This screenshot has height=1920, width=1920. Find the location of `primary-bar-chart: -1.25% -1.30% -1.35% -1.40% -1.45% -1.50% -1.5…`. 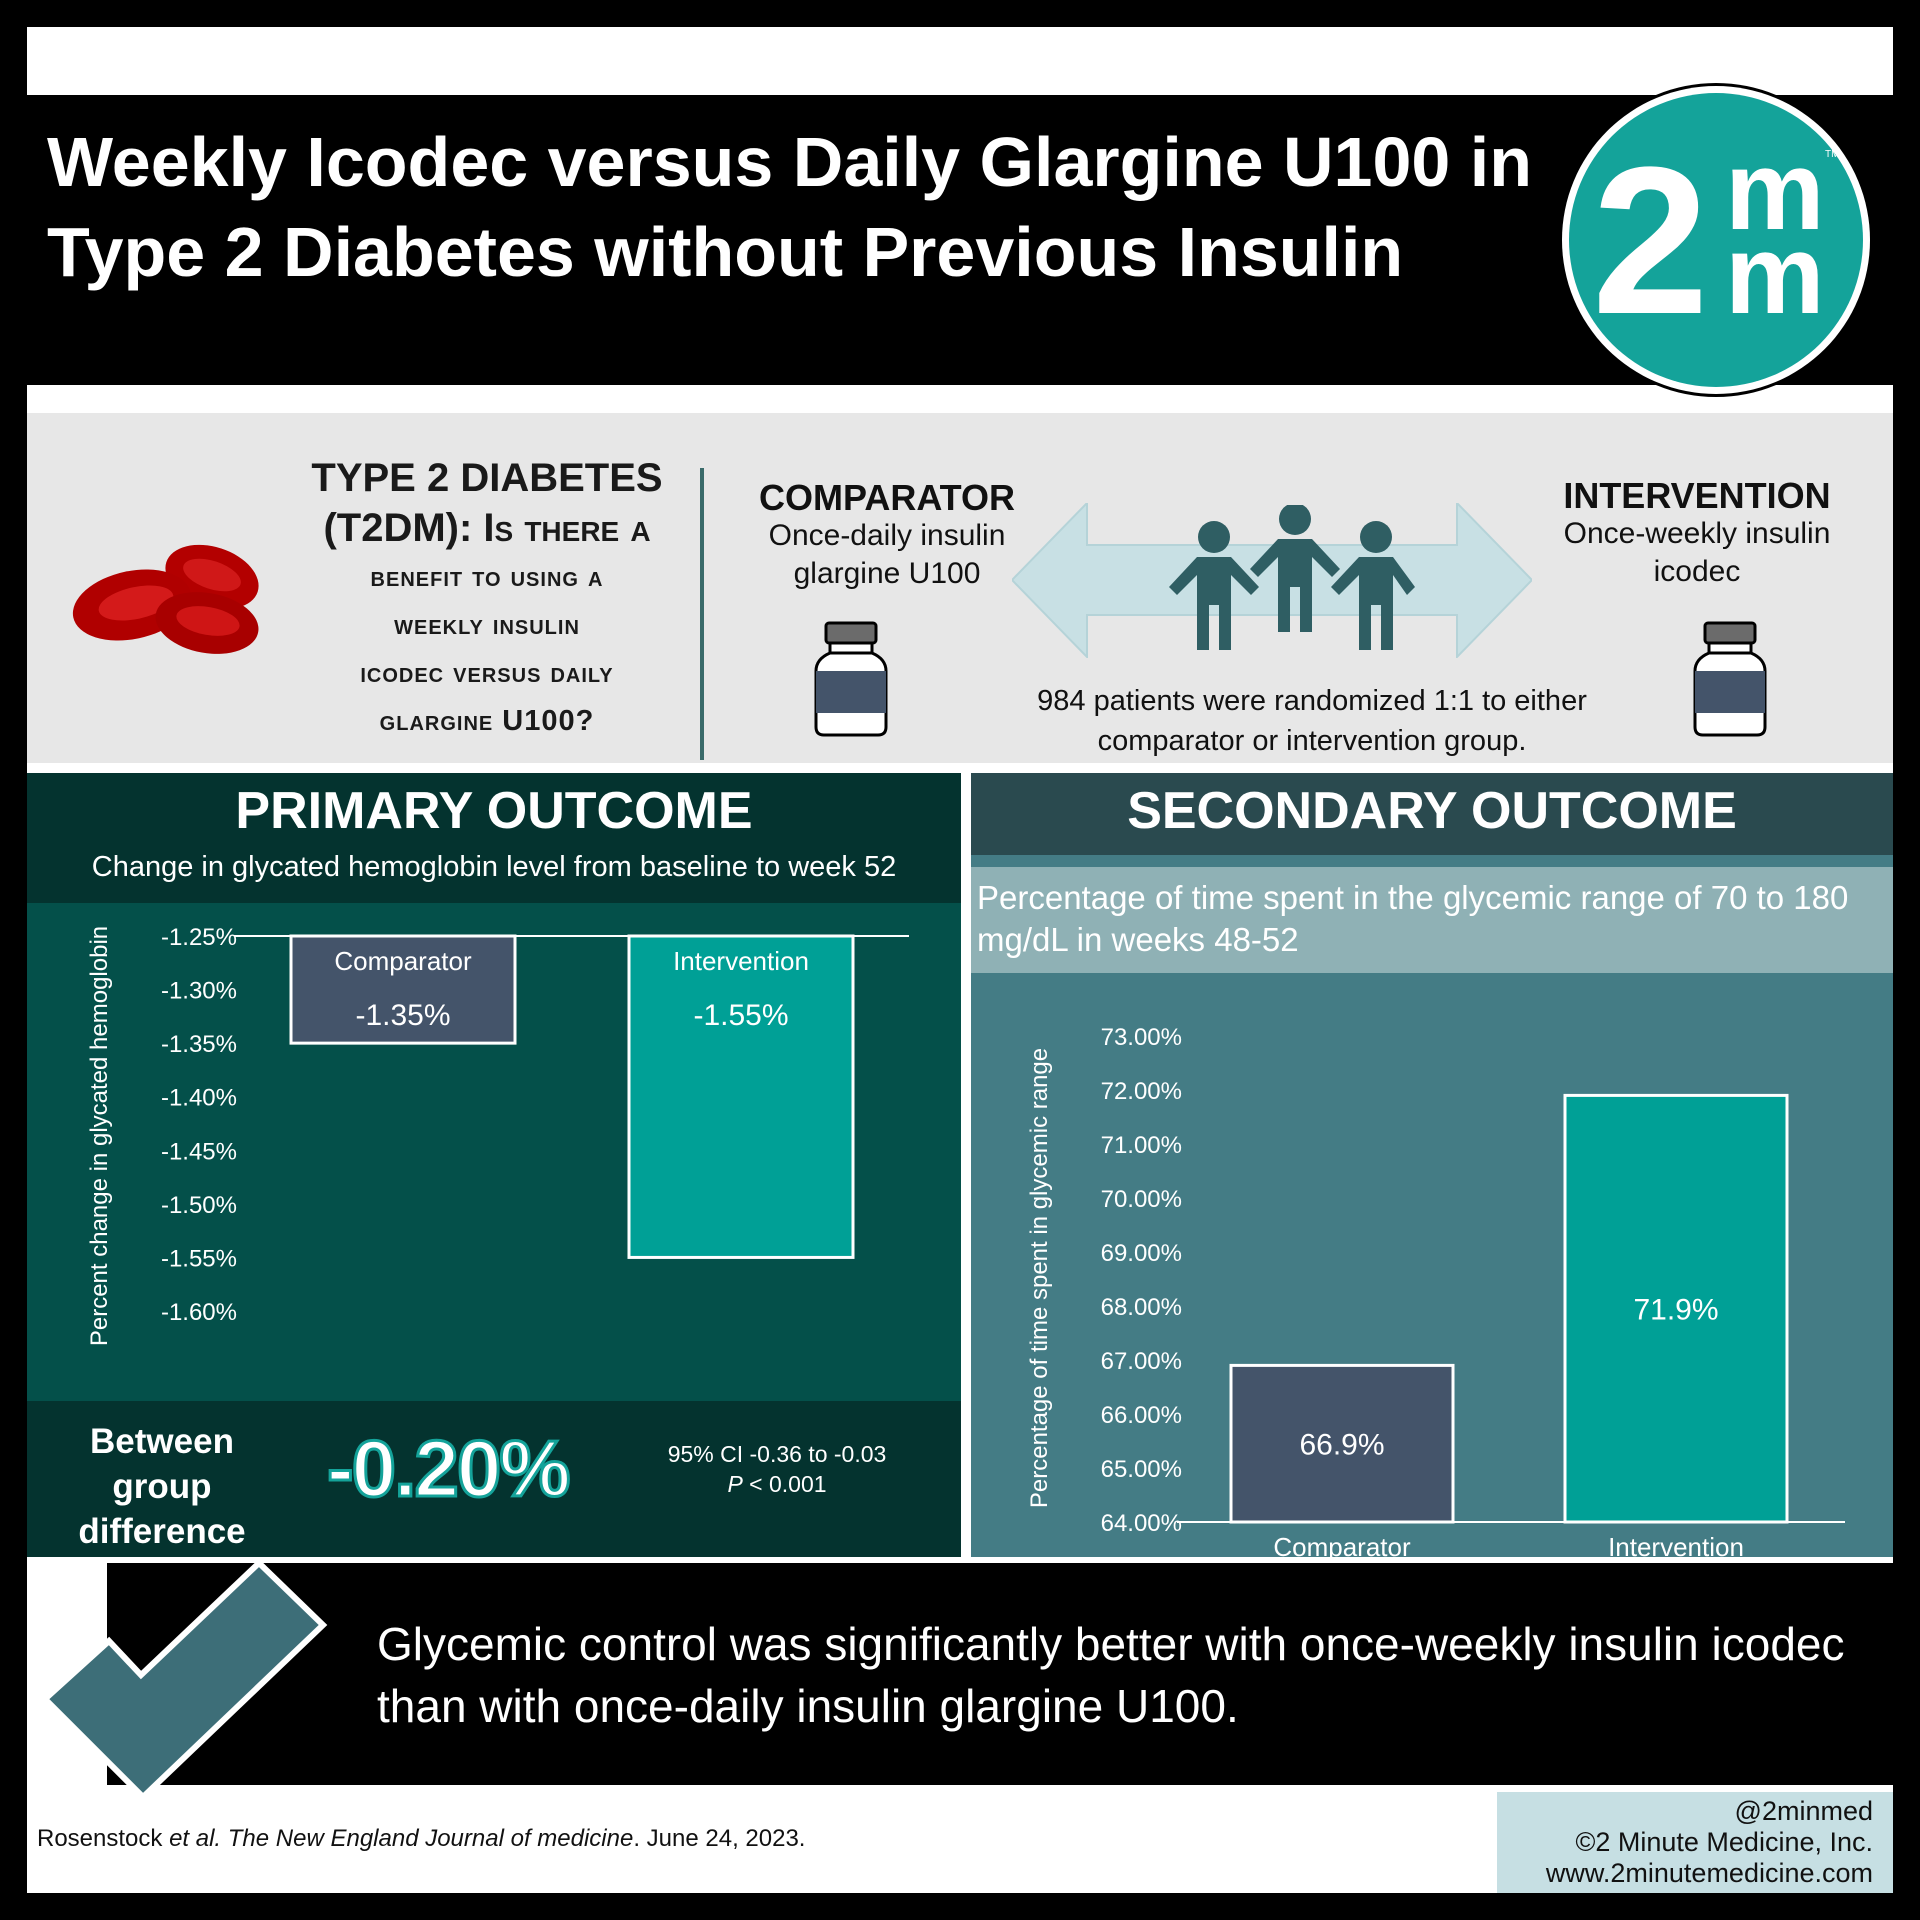

primary-bar-chart: -1.25% -1.30% -1.35% -1.40% -1.45% -1.50% -1.5… is located at coordinates (497, 1135).